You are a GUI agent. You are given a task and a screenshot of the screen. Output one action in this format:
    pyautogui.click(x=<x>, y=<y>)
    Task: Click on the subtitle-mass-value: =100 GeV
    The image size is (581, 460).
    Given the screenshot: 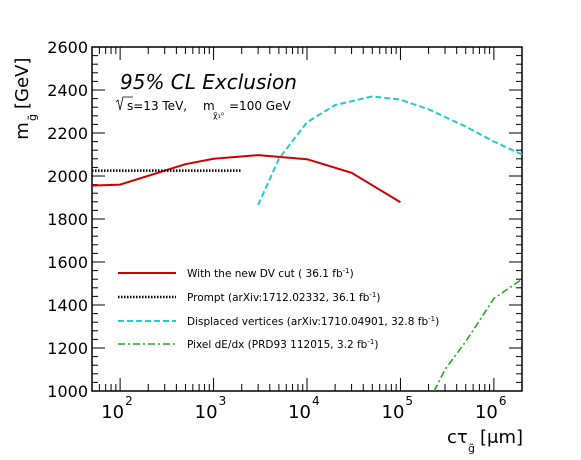 What is the action you would take?
    pyautogui.click(x=260, y=106)
    